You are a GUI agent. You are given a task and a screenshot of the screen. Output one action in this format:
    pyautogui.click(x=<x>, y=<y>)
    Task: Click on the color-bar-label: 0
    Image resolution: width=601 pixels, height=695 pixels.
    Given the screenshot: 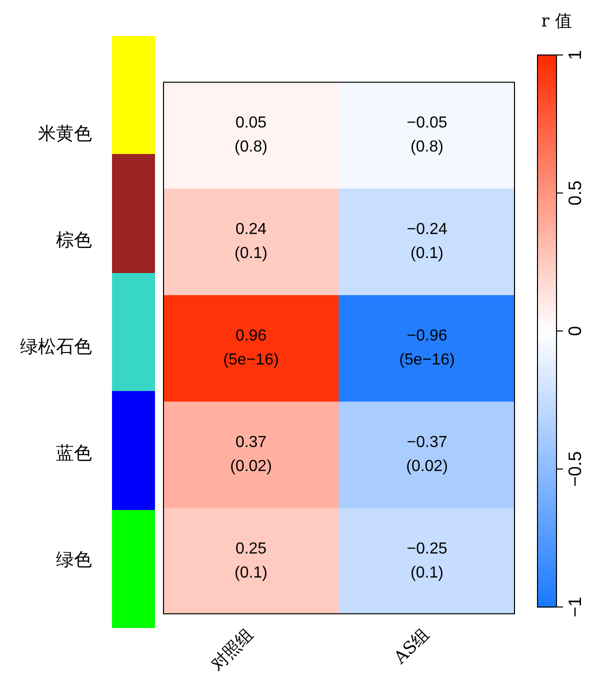 What is the action you would take?
    pyautogui.click(x=574, y=331)
    